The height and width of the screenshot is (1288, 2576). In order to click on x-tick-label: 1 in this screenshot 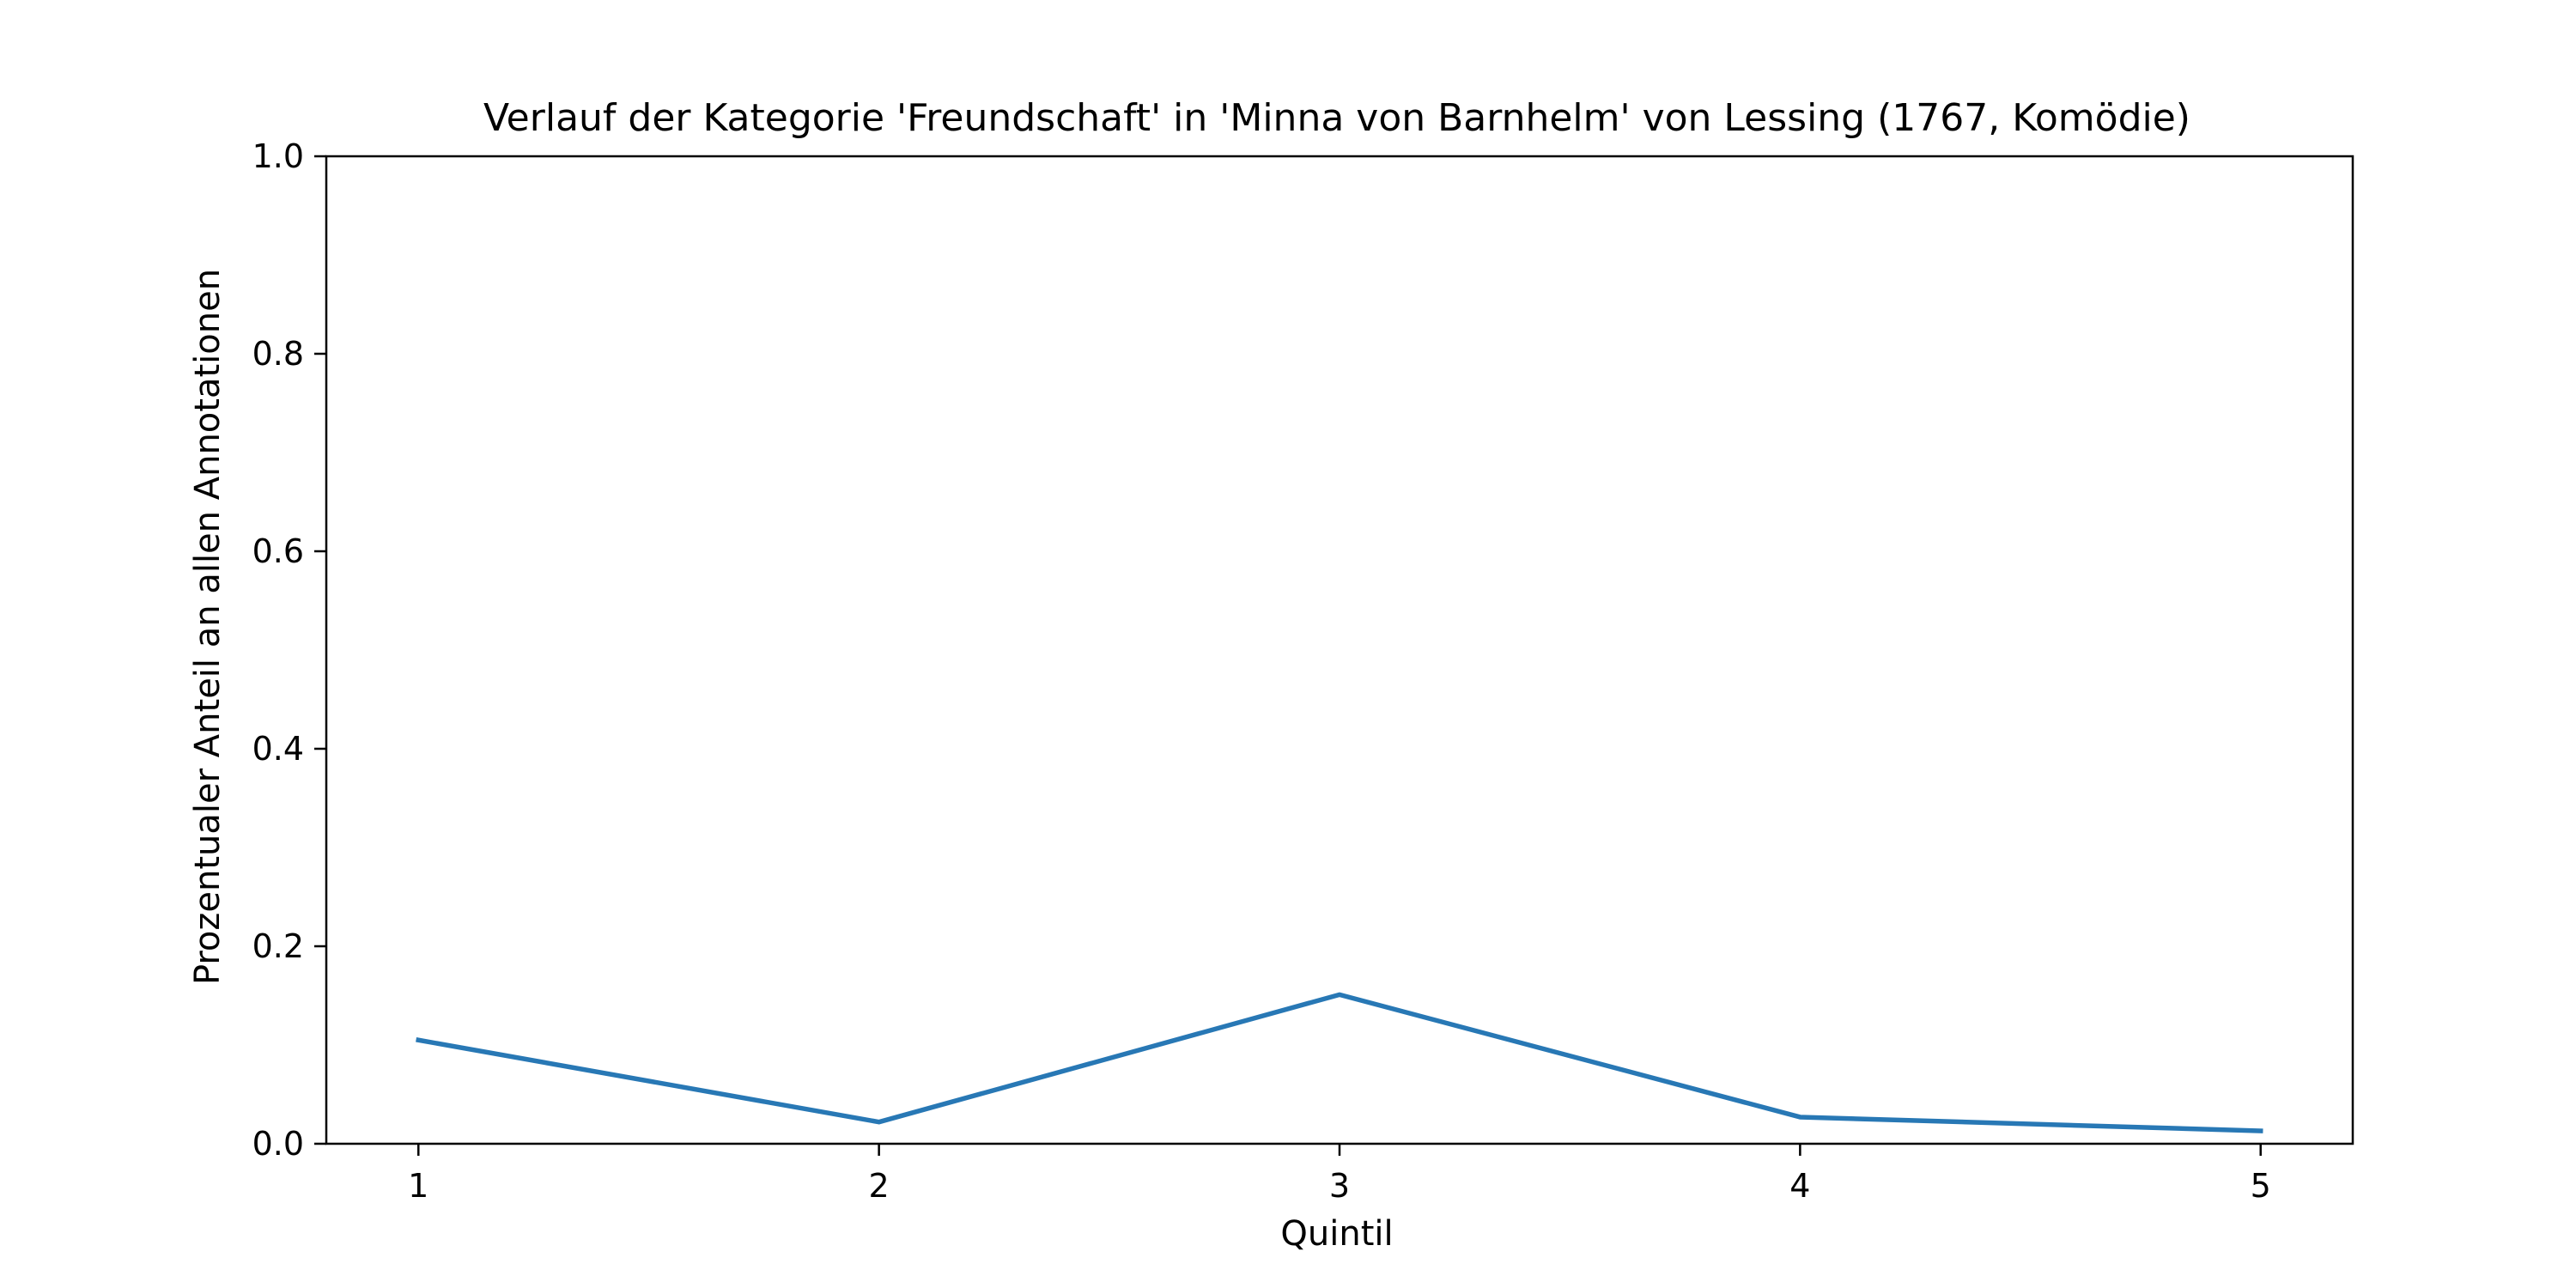, I will do `click(418, 1186)`.